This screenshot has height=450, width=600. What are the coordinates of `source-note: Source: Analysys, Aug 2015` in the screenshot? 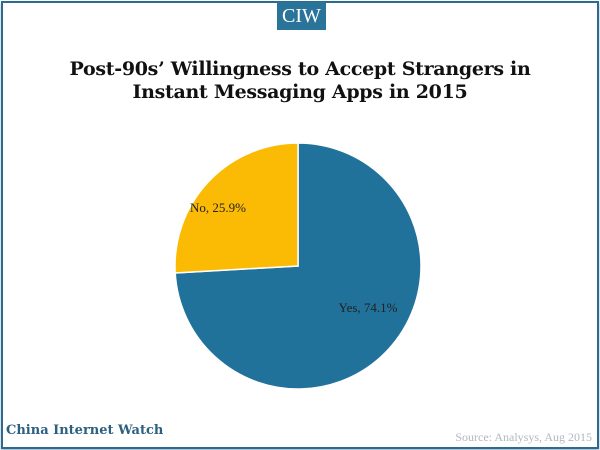 It's located at (523, 437).